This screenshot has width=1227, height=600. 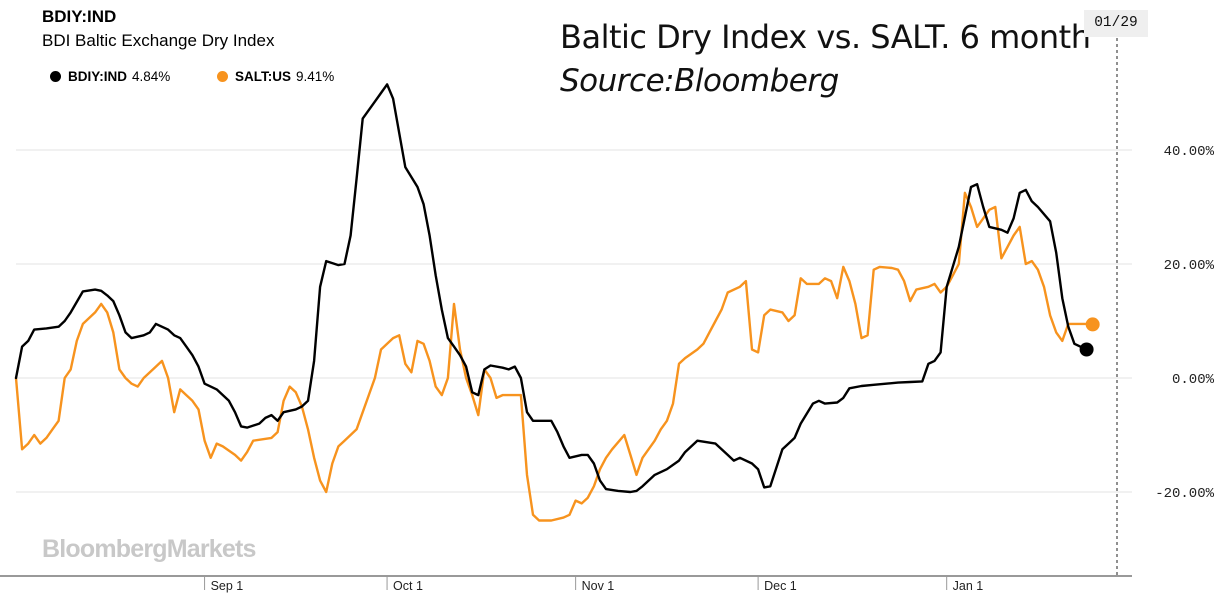 What do you see at coordinates (227, 586) in the screenshot?
I see `x-tick-label: Sep 1` at bounding box center [227, 586].